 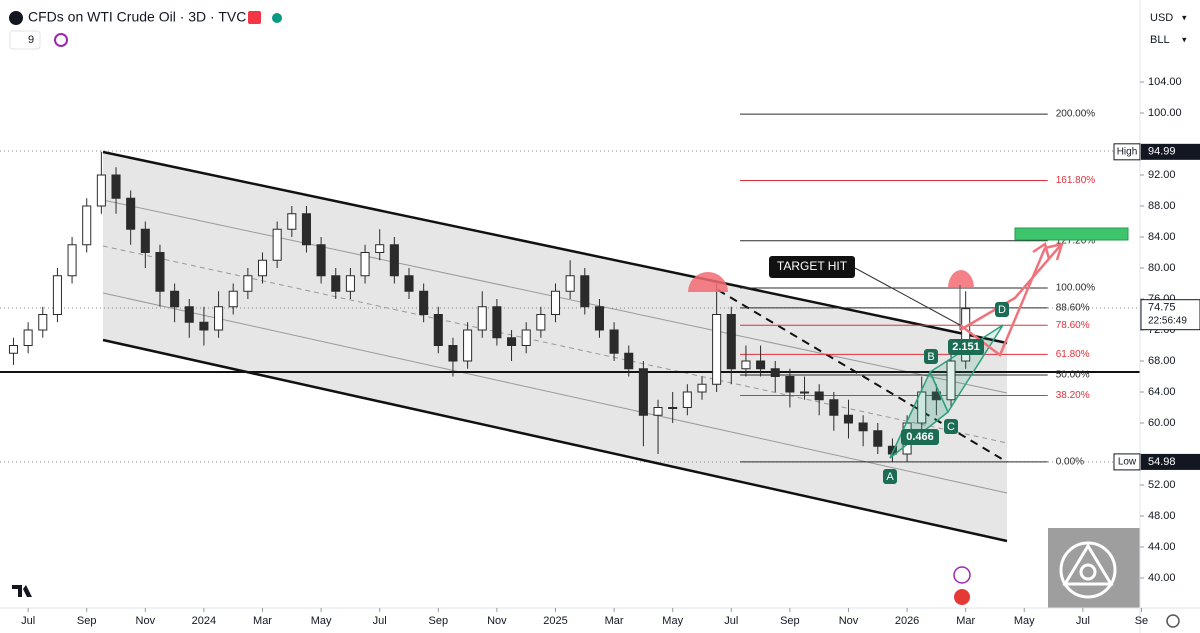 I want to click on top-marker, so click(x=961, y=279).